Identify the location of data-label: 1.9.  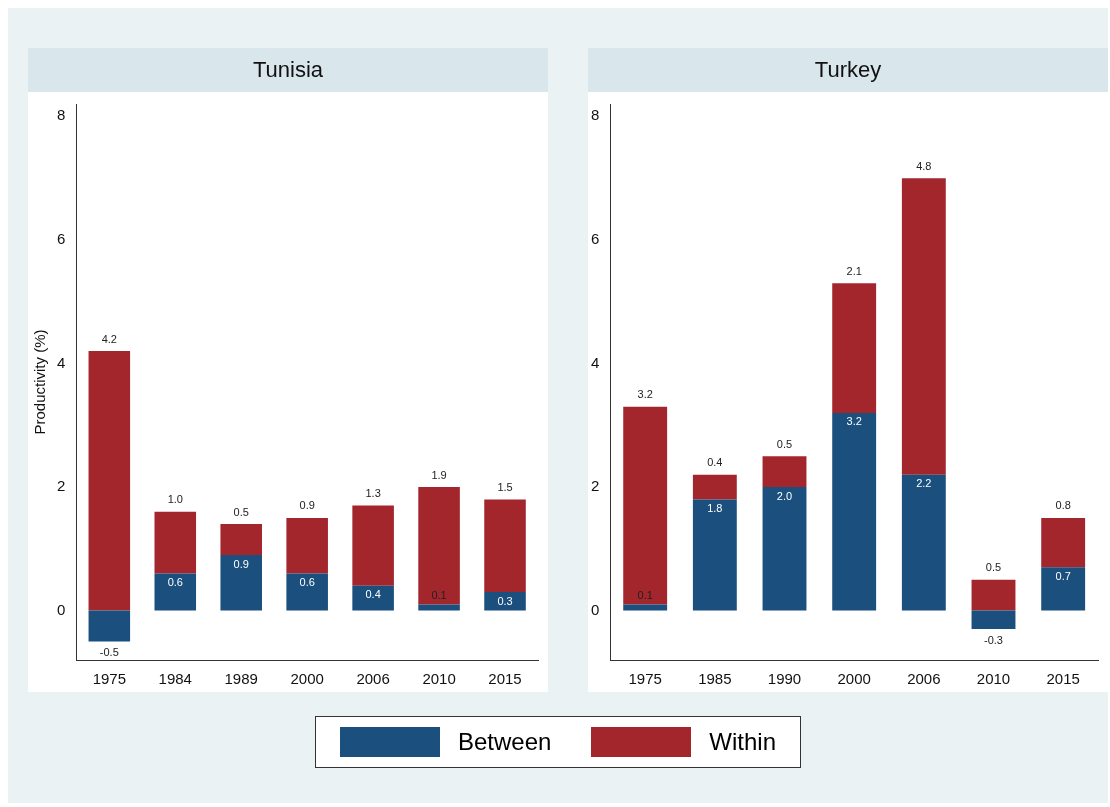
(439, 474).